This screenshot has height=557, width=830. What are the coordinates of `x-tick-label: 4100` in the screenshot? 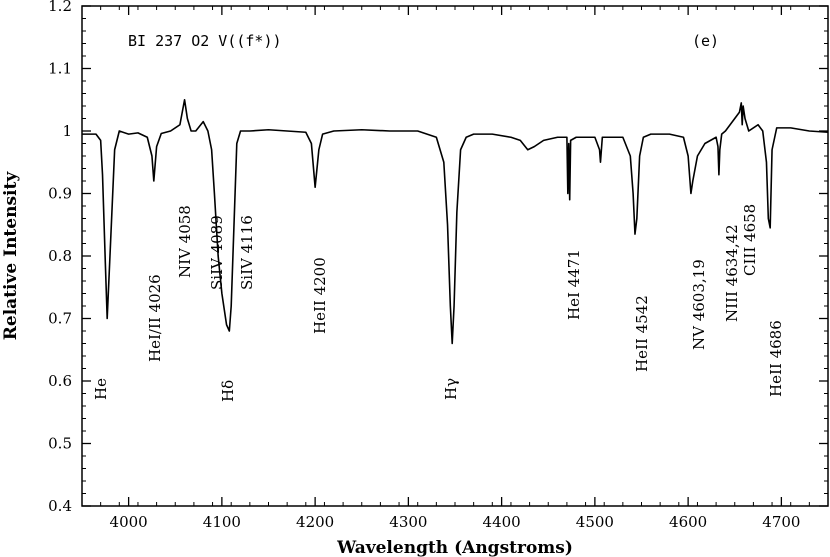 It's located at (222, 522).